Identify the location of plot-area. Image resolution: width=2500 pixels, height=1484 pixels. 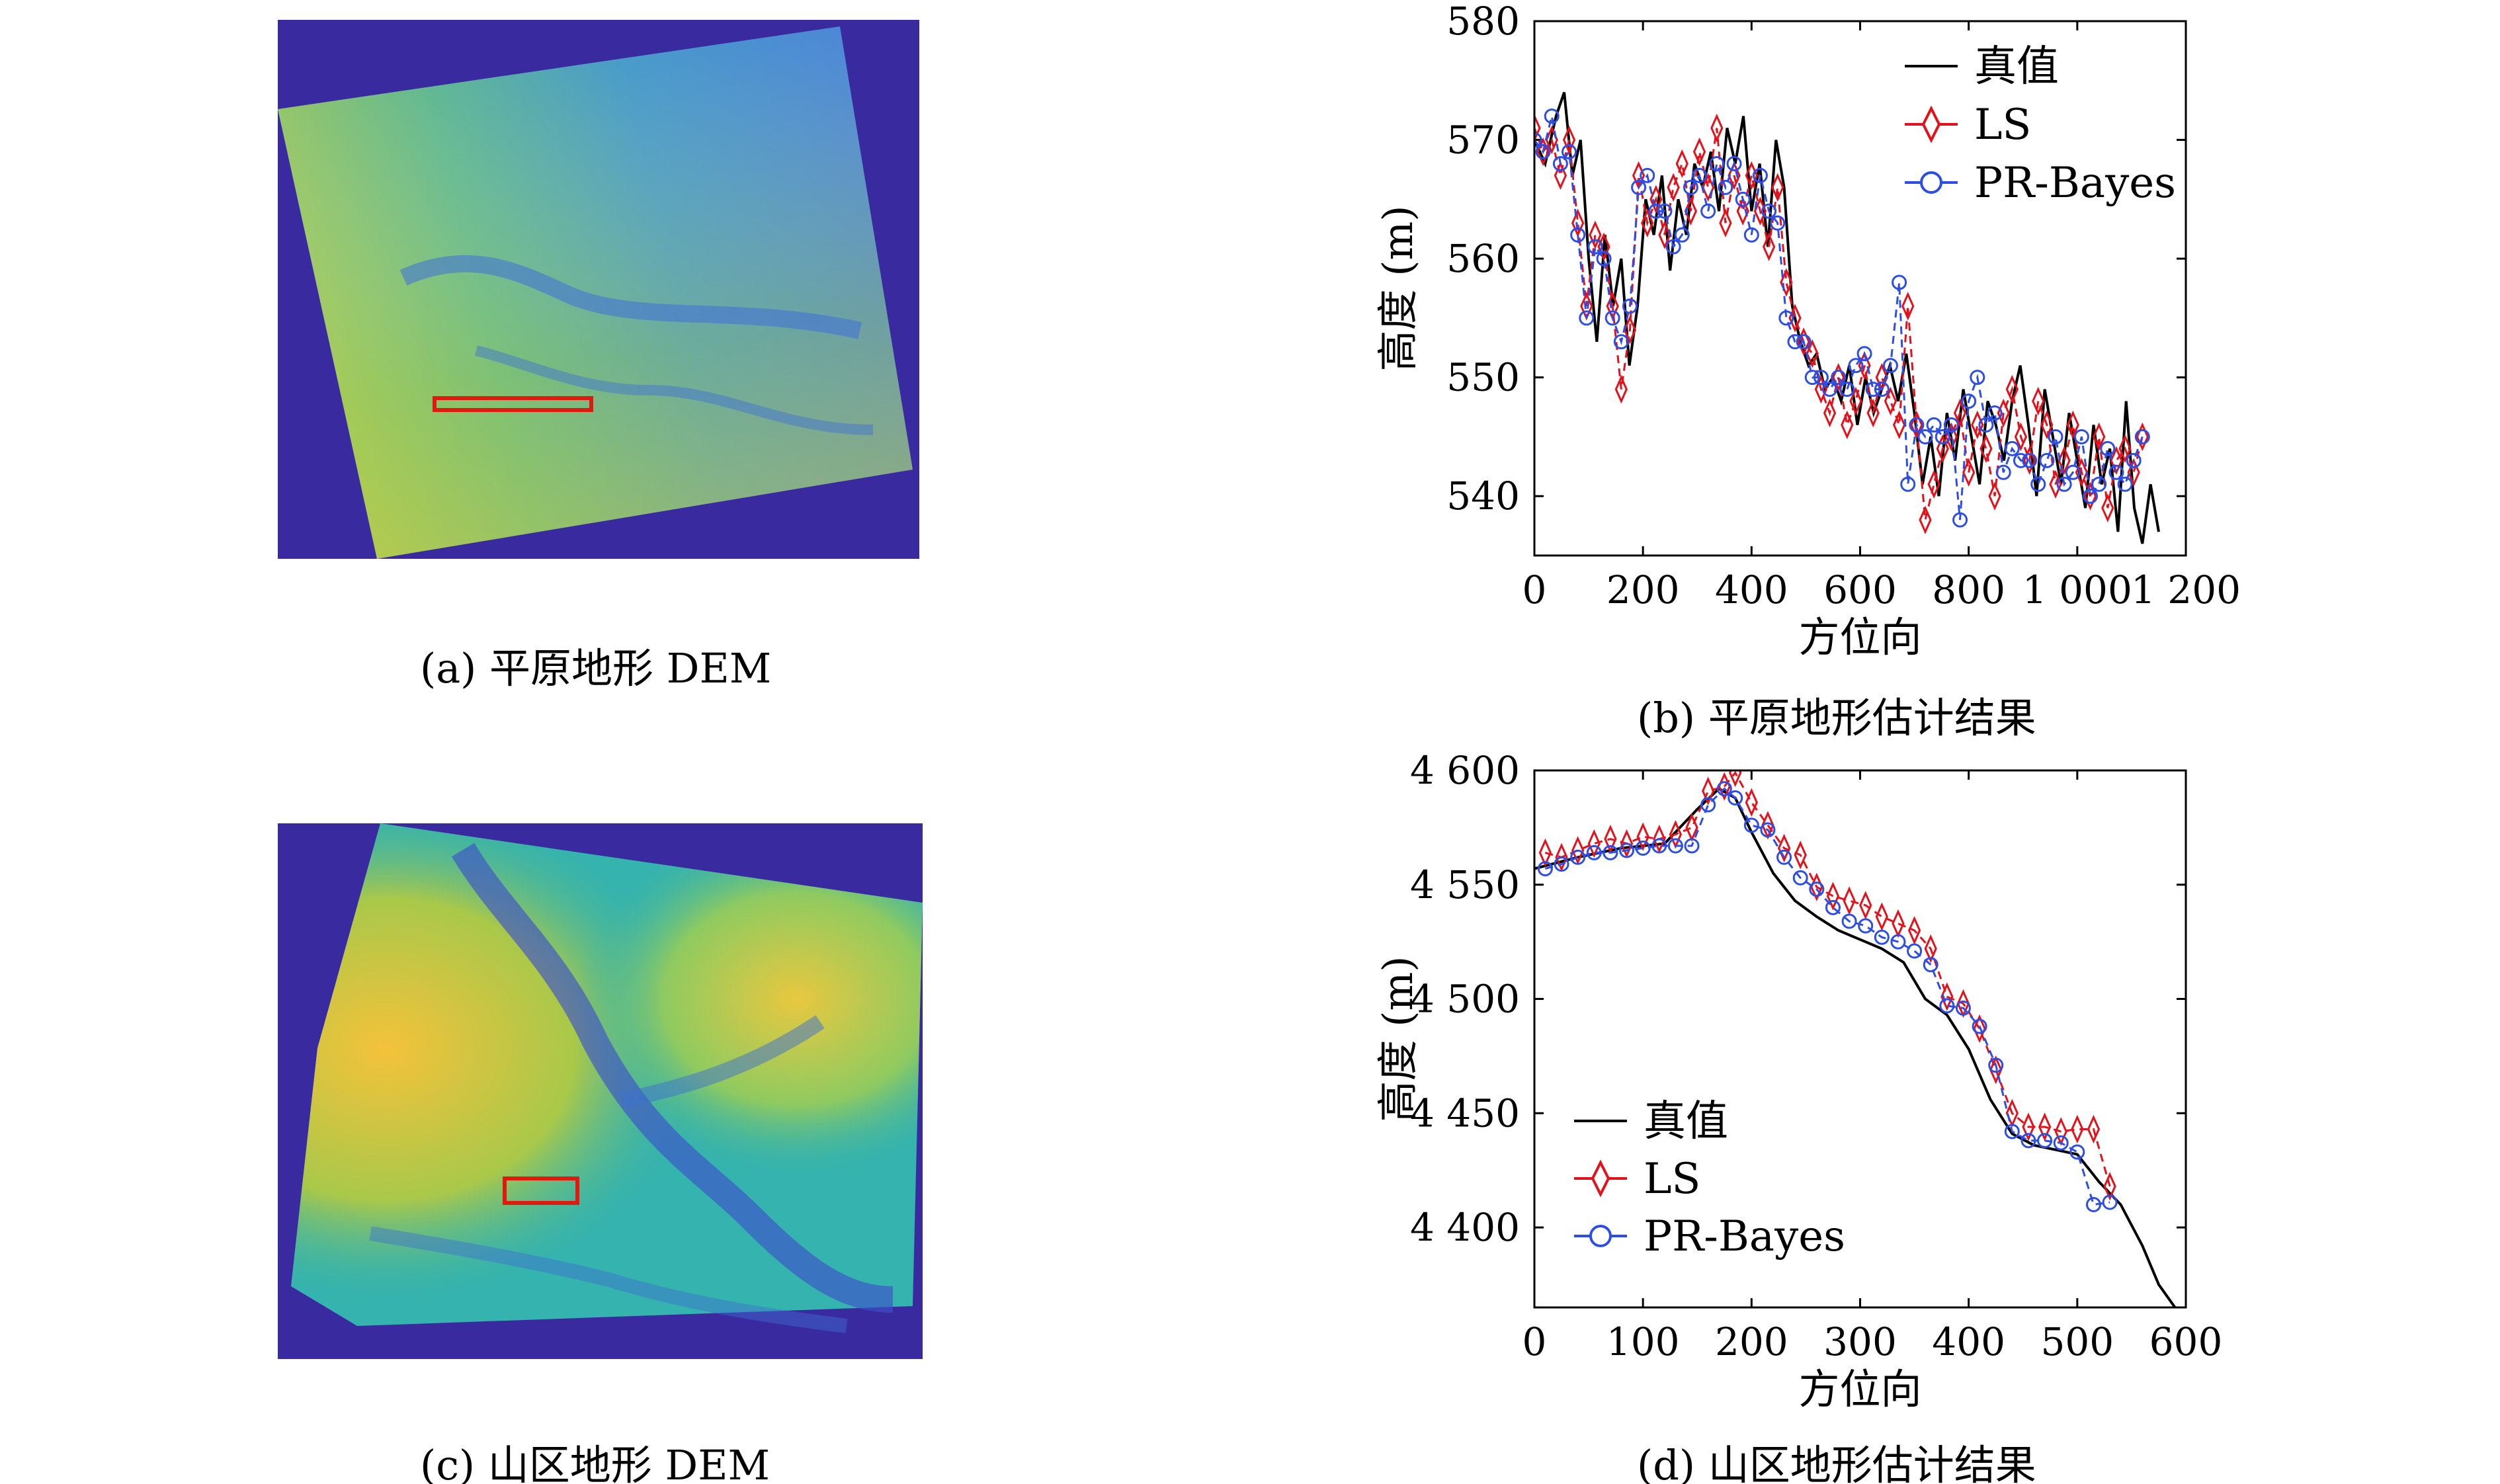
(1847, 318).